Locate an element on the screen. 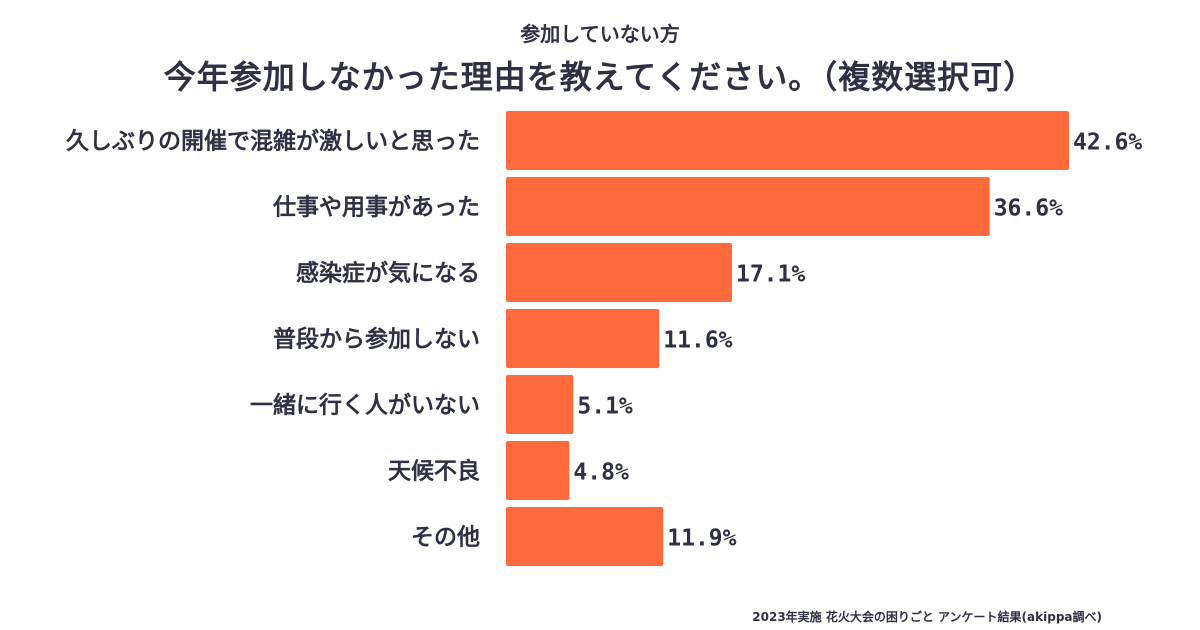 The height and width of the screenshot is (630, 1200). category-label: 久しぶりの開催で混雑が激しいと思った is located at coordinates (273, 141).